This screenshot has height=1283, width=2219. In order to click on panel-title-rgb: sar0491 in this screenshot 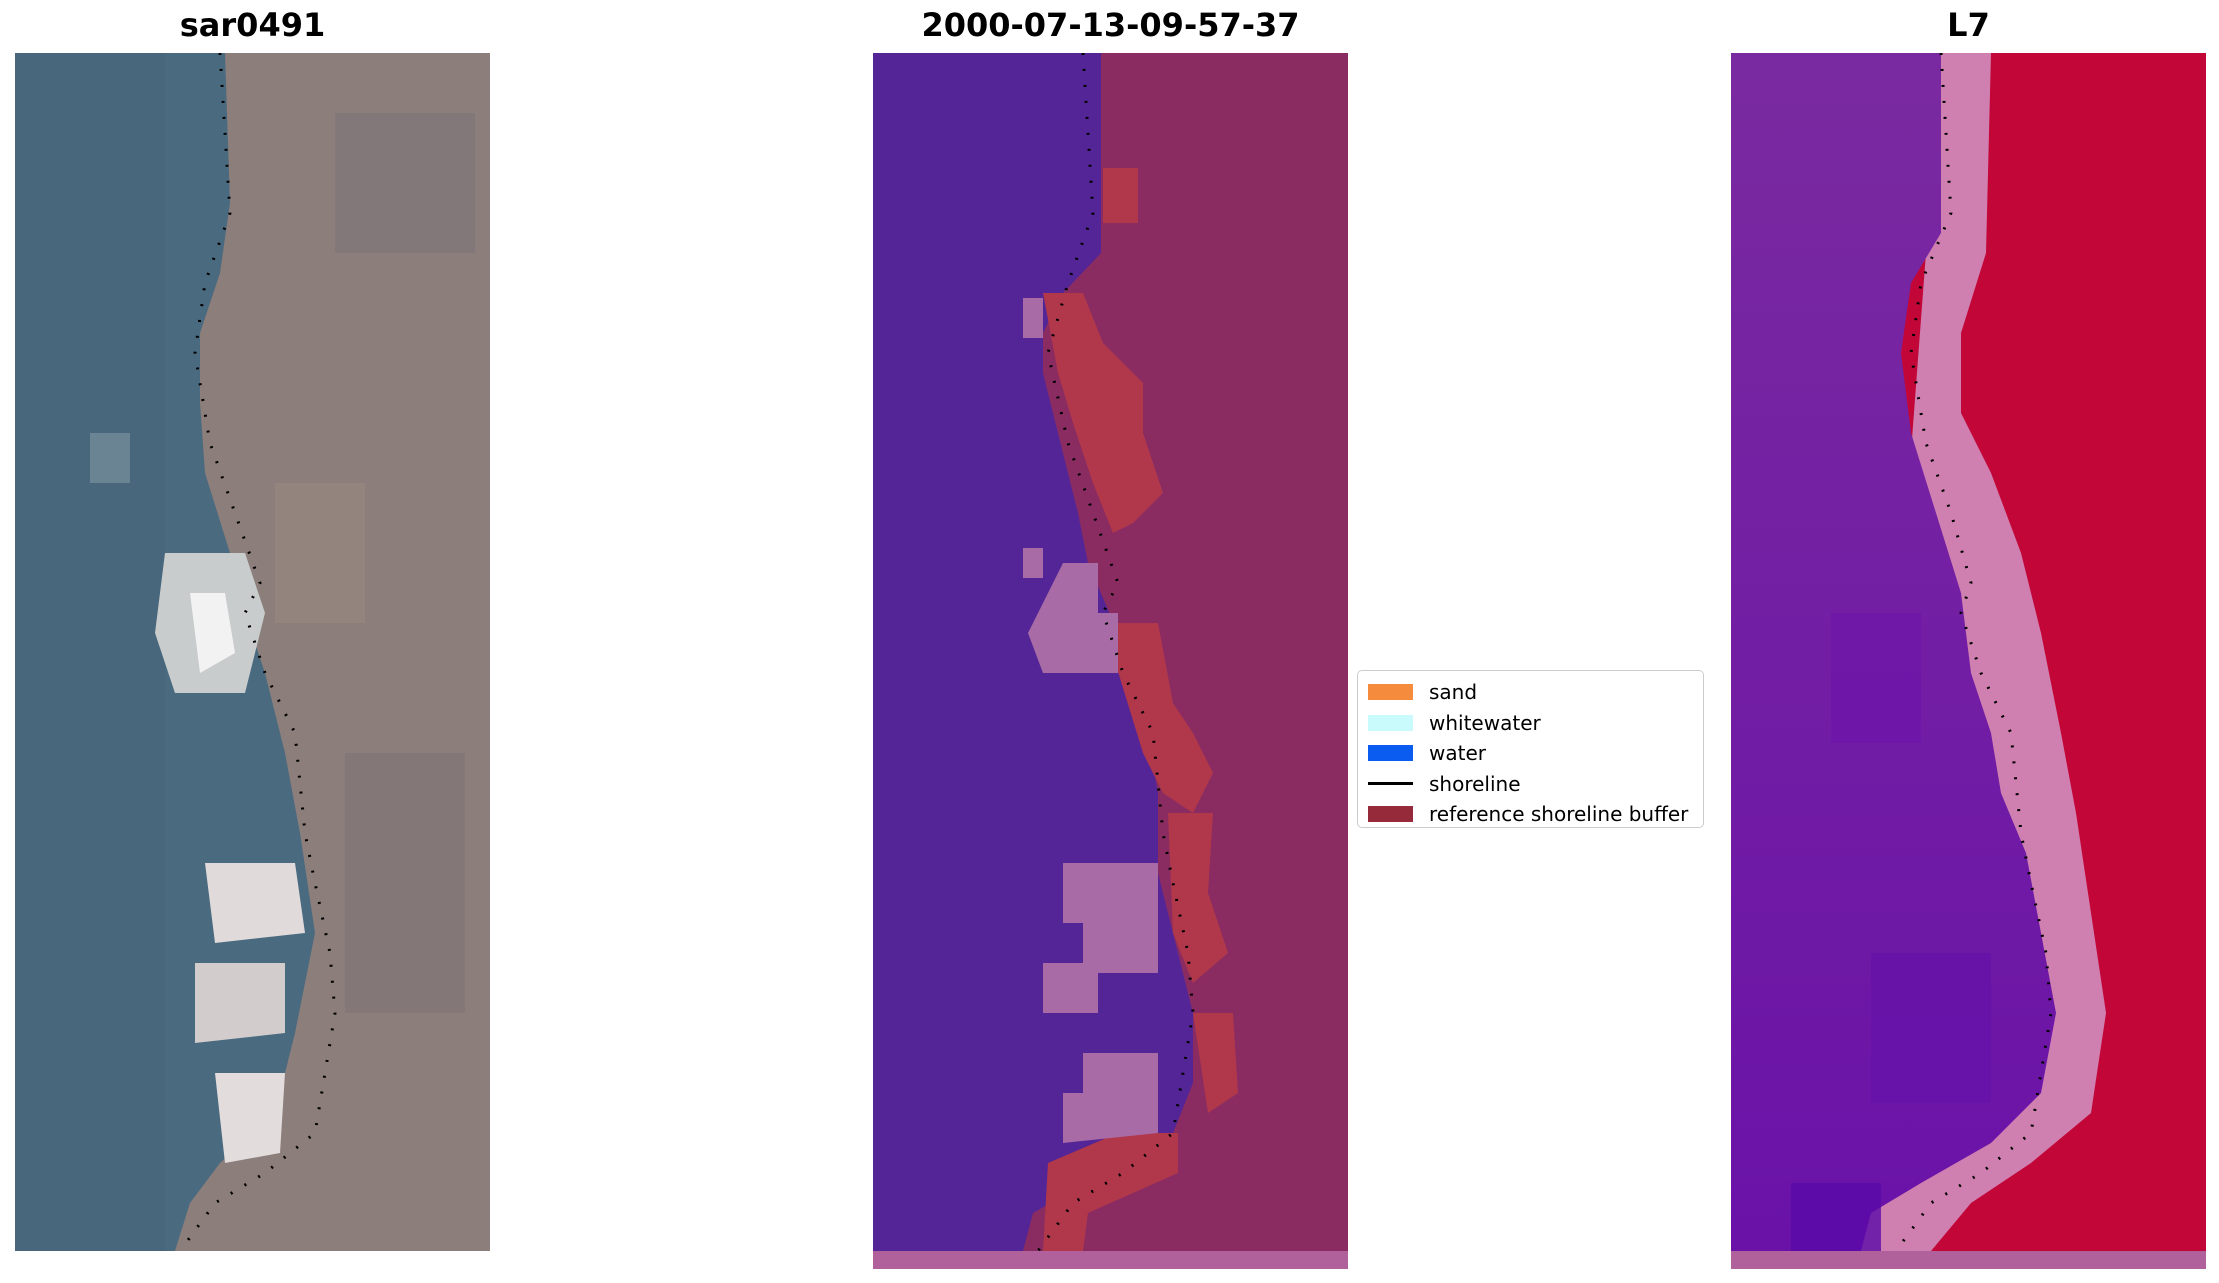, I will do `click(252, 25)`.